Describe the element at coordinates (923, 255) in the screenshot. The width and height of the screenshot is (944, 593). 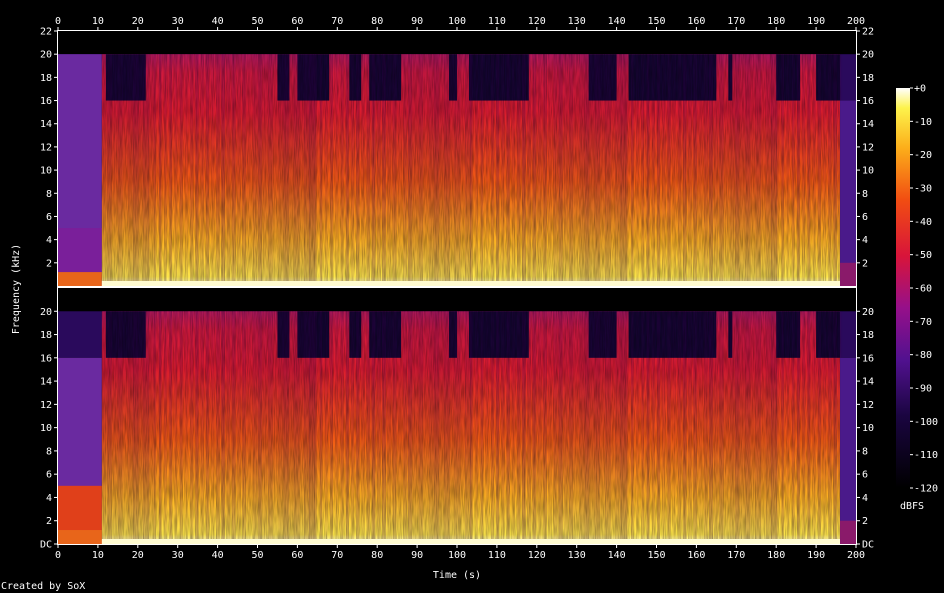
I see `colorbar-tick-label: -50` at that location.